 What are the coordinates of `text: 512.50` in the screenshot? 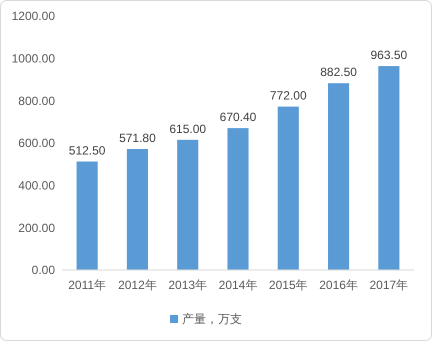 It's located at (87, 151).